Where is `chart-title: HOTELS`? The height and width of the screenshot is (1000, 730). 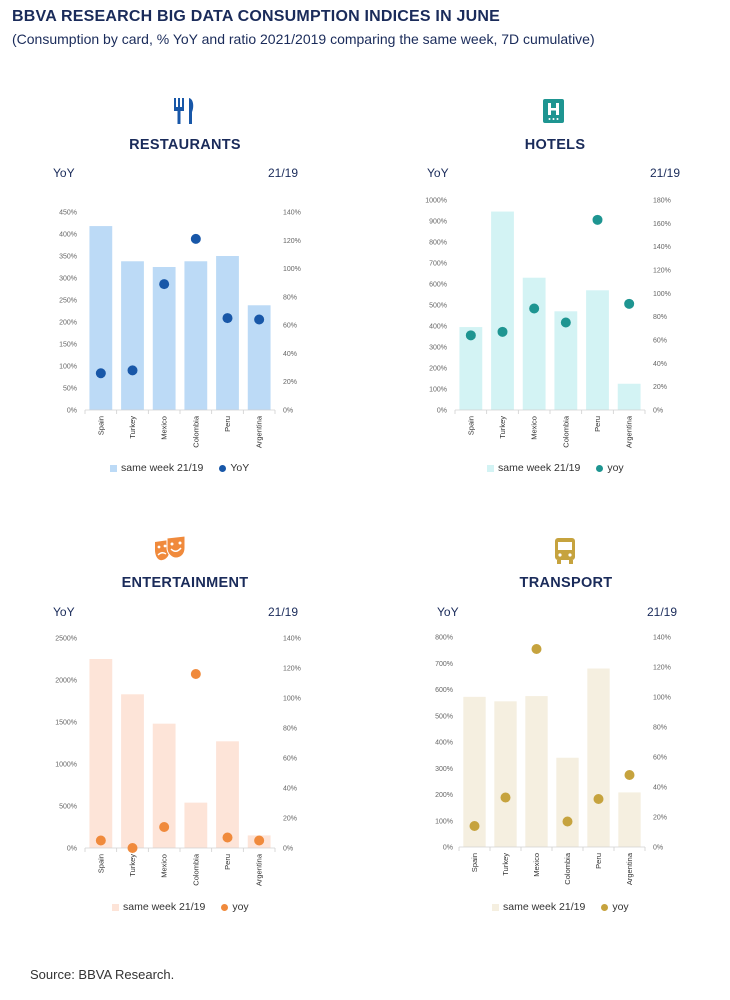
chart-title: HOTELS is located at coordinates (555, 145).